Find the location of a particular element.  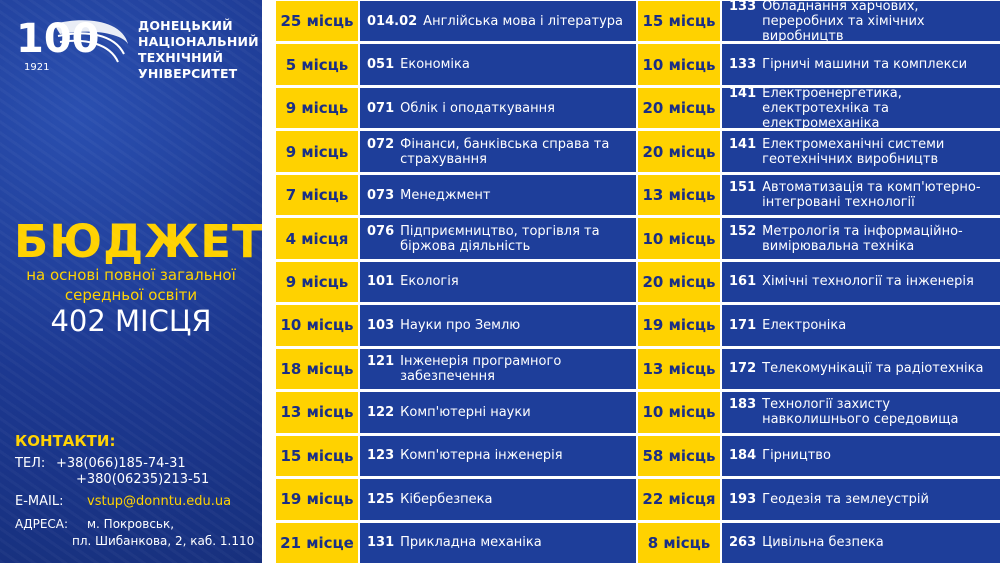

specialty-name: Облік і оподаткування is located at coordinates (477, 108).